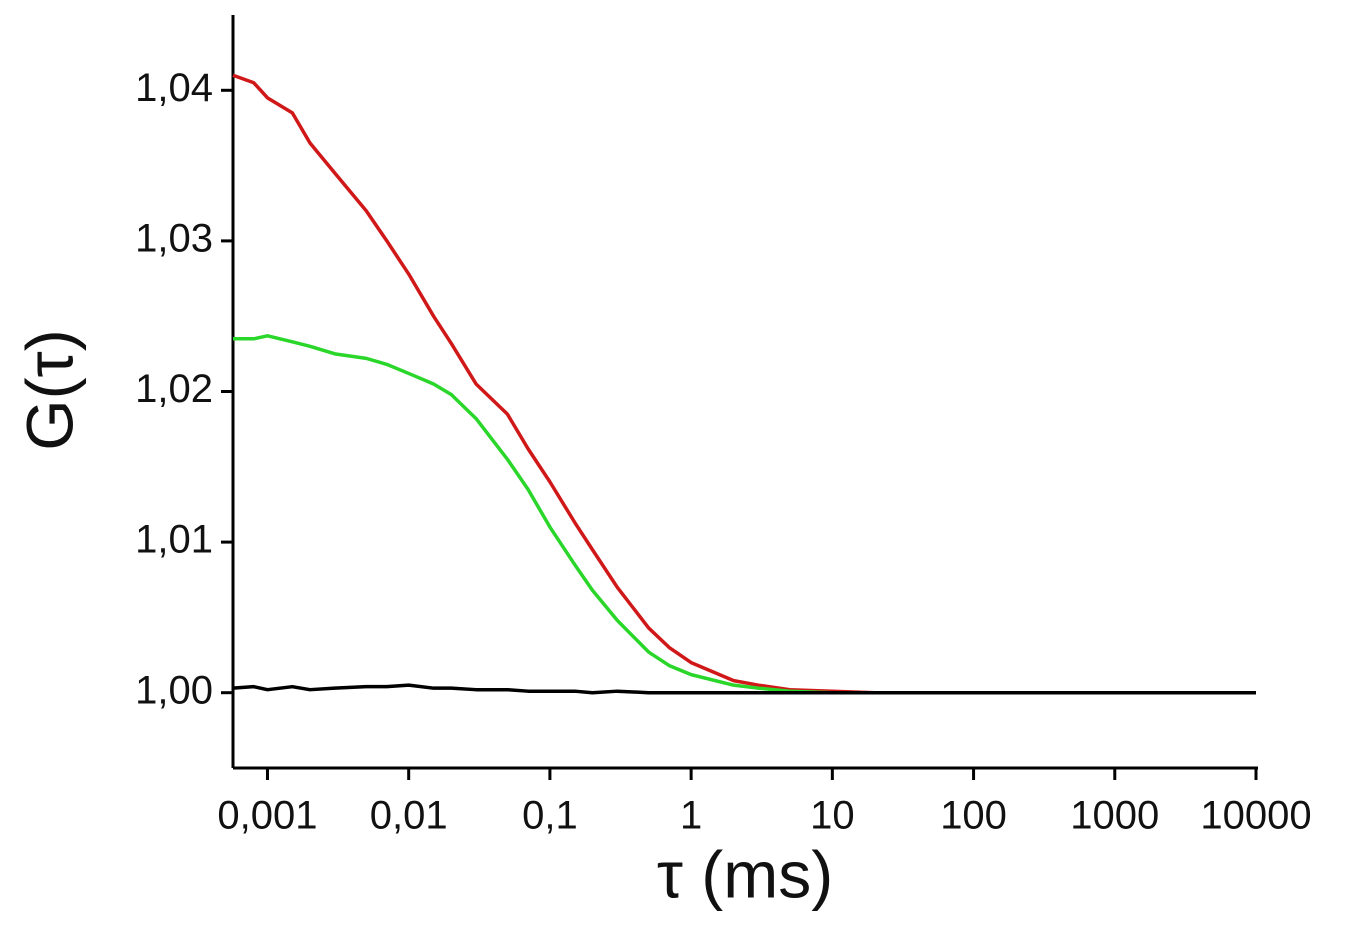  Describe the element at coordinates (174, 540) in the screenshot. I see `y-tick-label: 1,01` at that location.